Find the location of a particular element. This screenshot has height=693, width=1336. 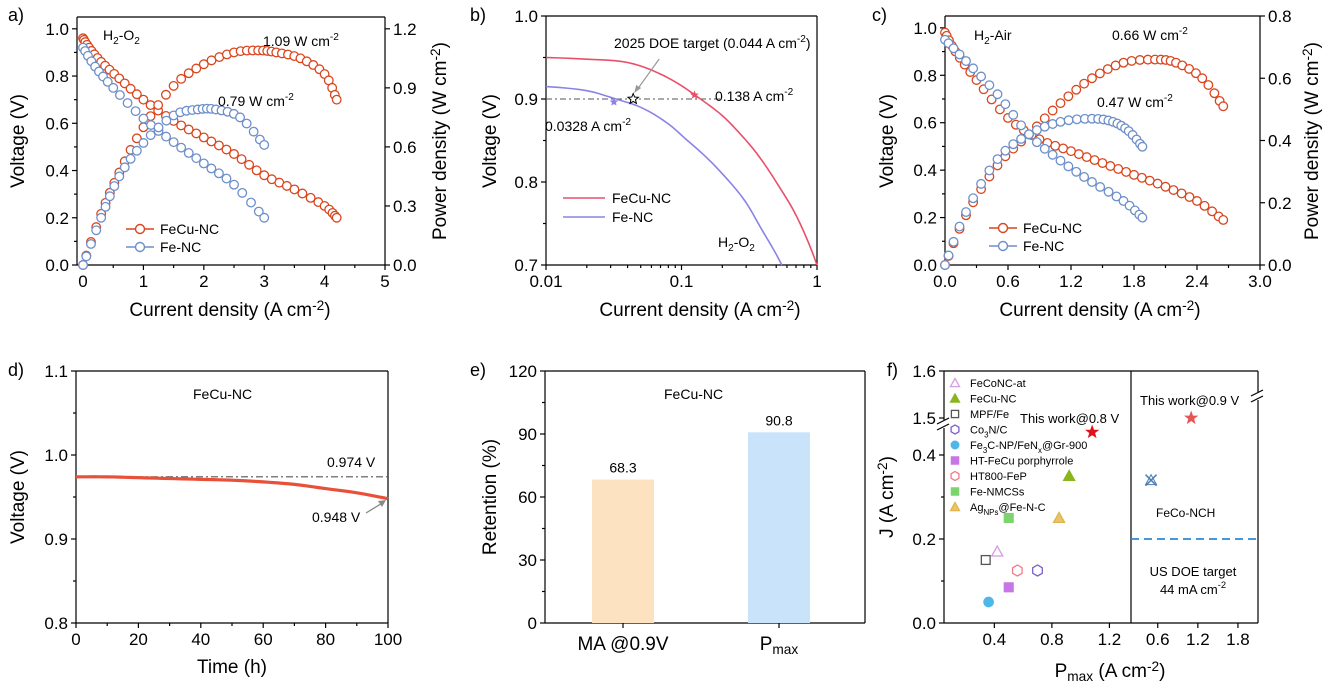

panel-f-legend-label: Fe3C-NP/FeNx@Gr-900 is located at coordinates (1028, 447).